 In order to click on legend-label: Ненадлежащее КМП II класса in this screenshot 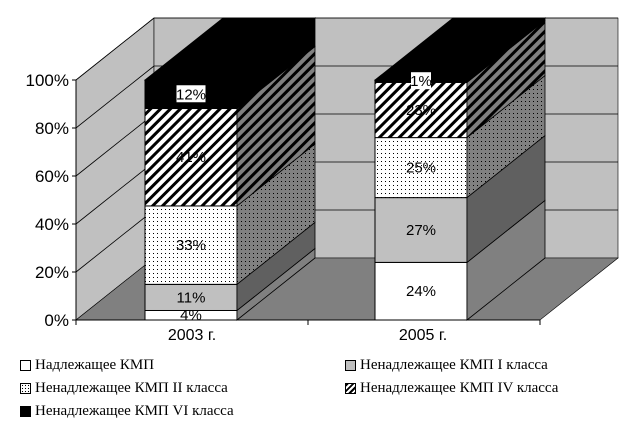, I will do `click(131, 388)`.